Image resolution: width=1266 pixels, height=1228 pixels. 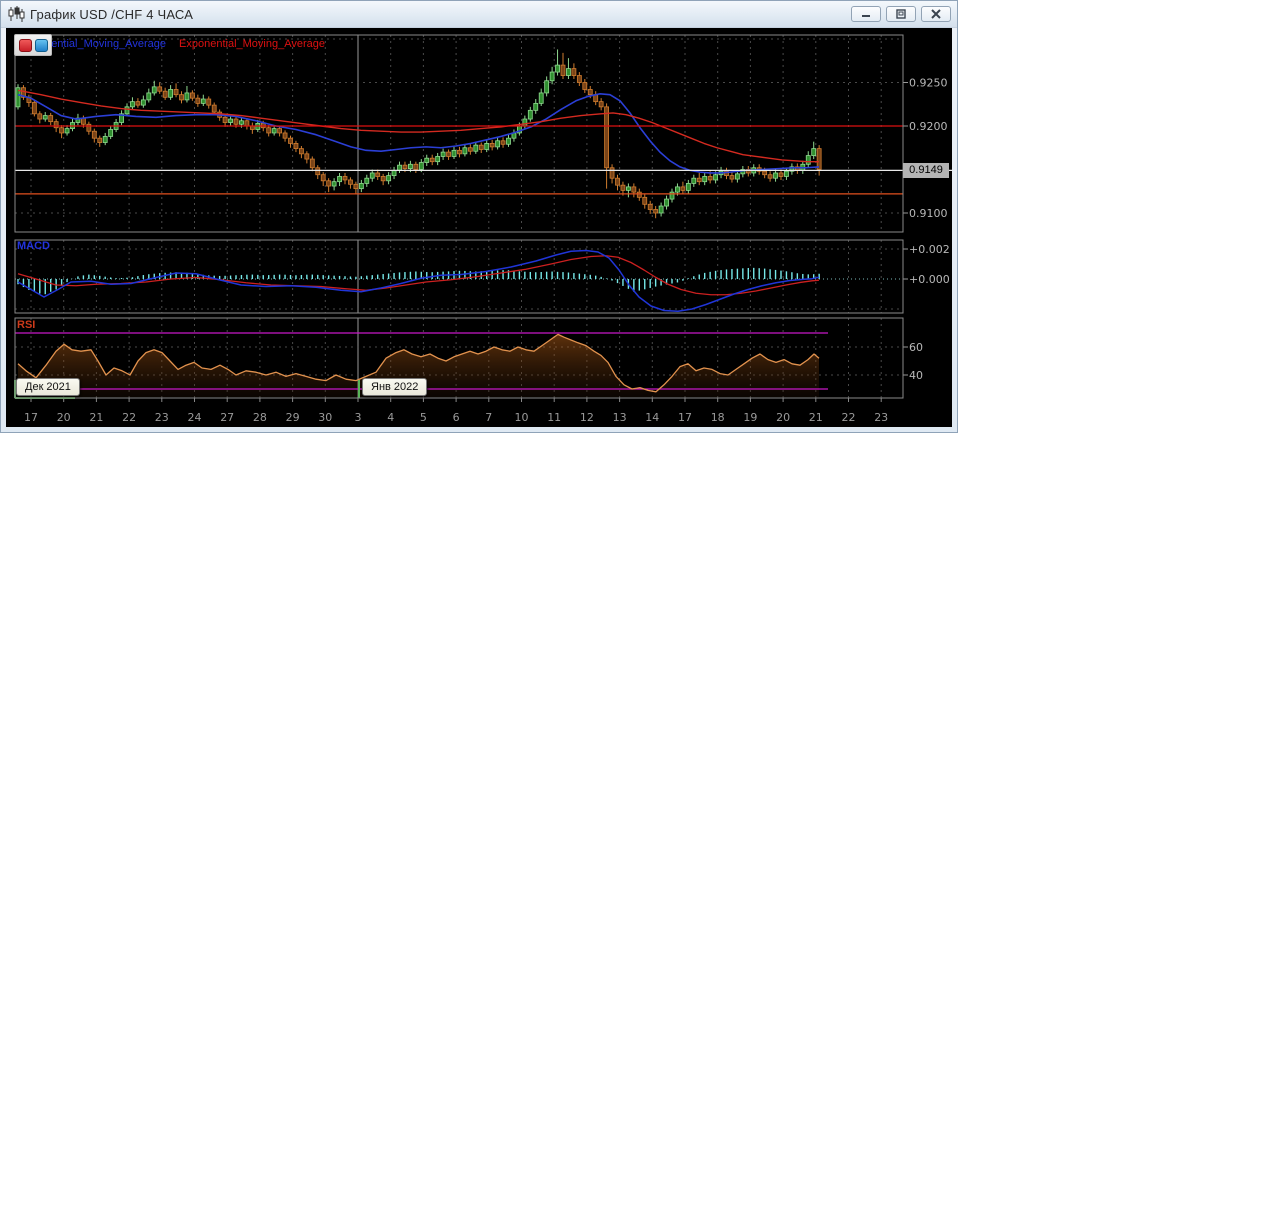 What do you see at coordinates (395, 387) in the screenshot?
I see `month-marker-jan: Янв 2022` at bounding box center [395, 387].